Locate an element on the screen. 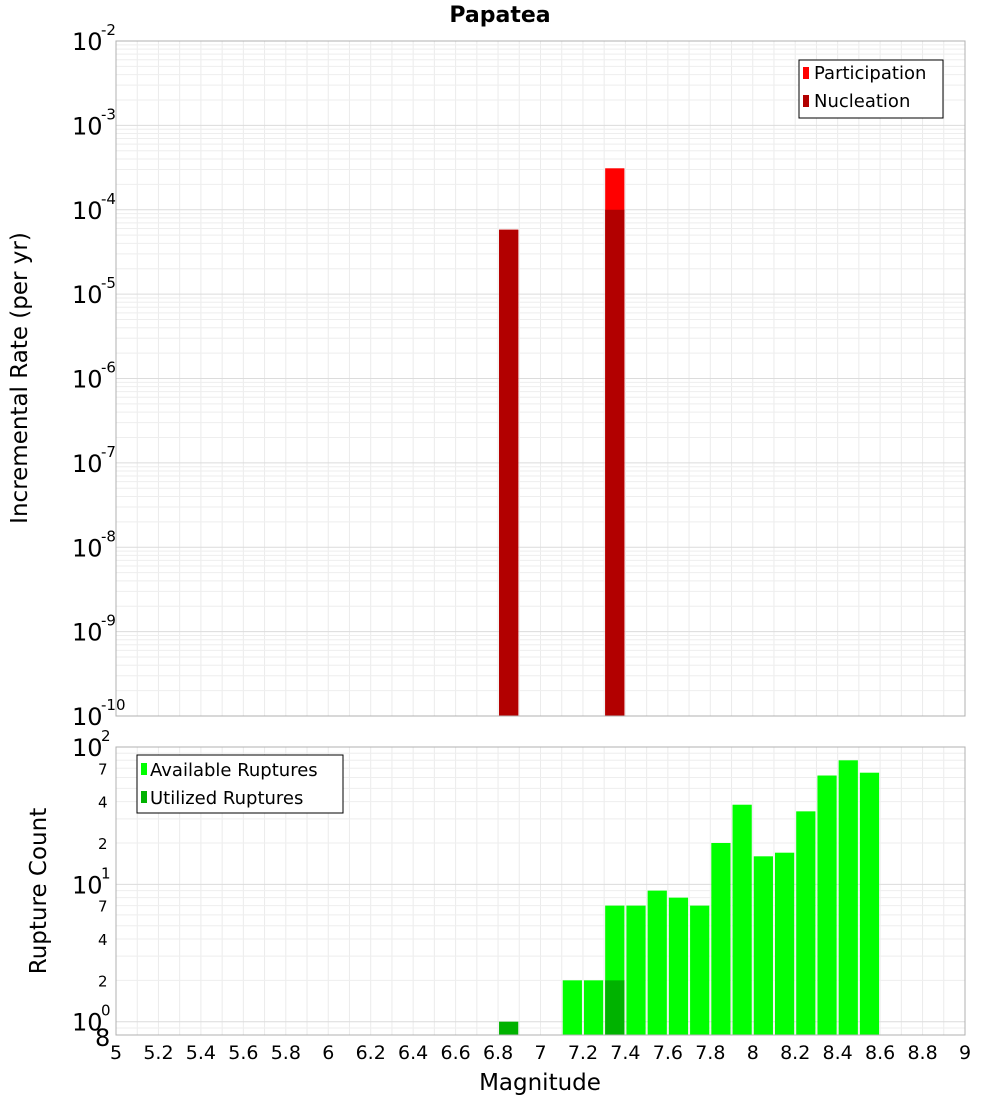  x-tick-label: 7.8 is located at coordinates (710, 1053).